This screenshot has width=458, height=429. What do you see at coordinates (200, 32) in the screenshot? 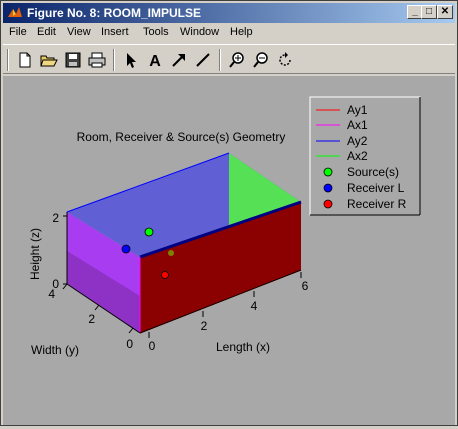
I see `menu-window: Window` at bounding box center [200, 32].